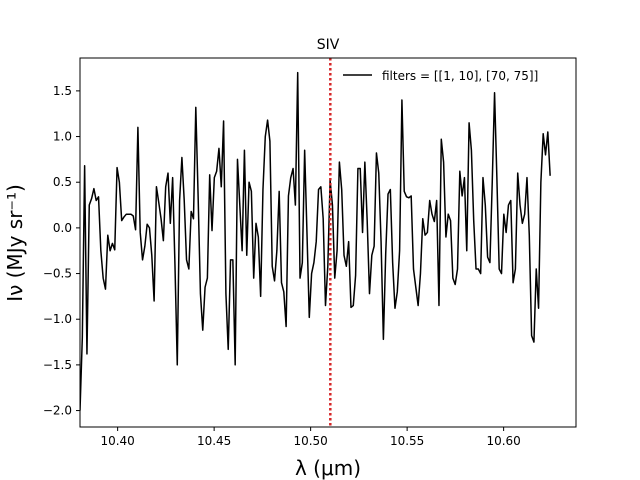 The image size is (640, 480). Describe the element at coordinates (62, 137) in the screenshot. I see `y-tick-label: 1.0` at that location.